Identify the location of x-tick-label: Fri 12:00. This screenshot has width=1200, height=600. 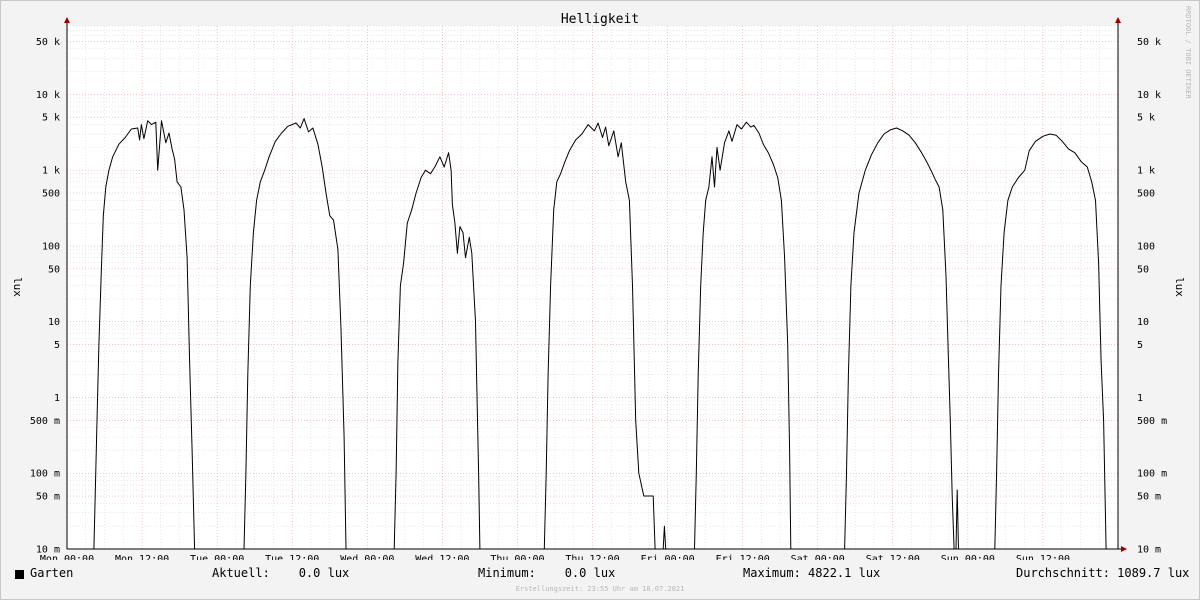
(743, 557).